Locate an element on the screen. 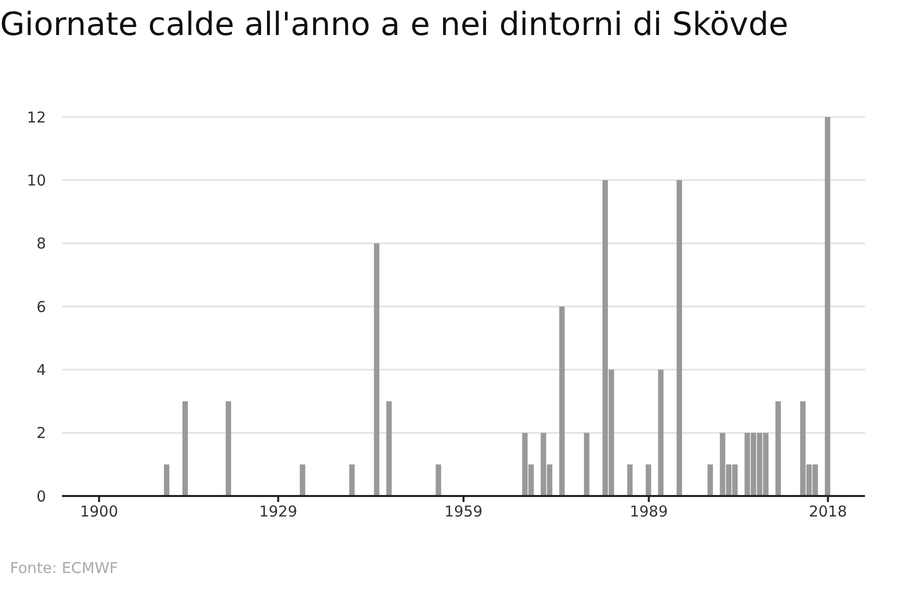 This screenshot has width=900, height=600. x-tick-label: 1929 is located at coordinates (278, 511).